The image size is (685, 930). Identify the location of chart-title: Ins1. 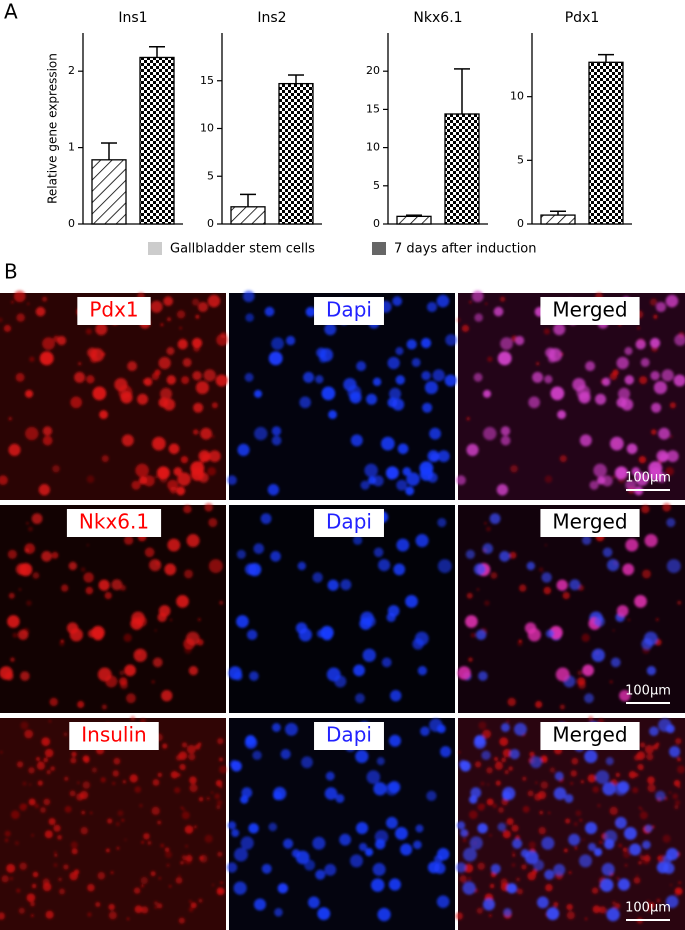
(132, 18).